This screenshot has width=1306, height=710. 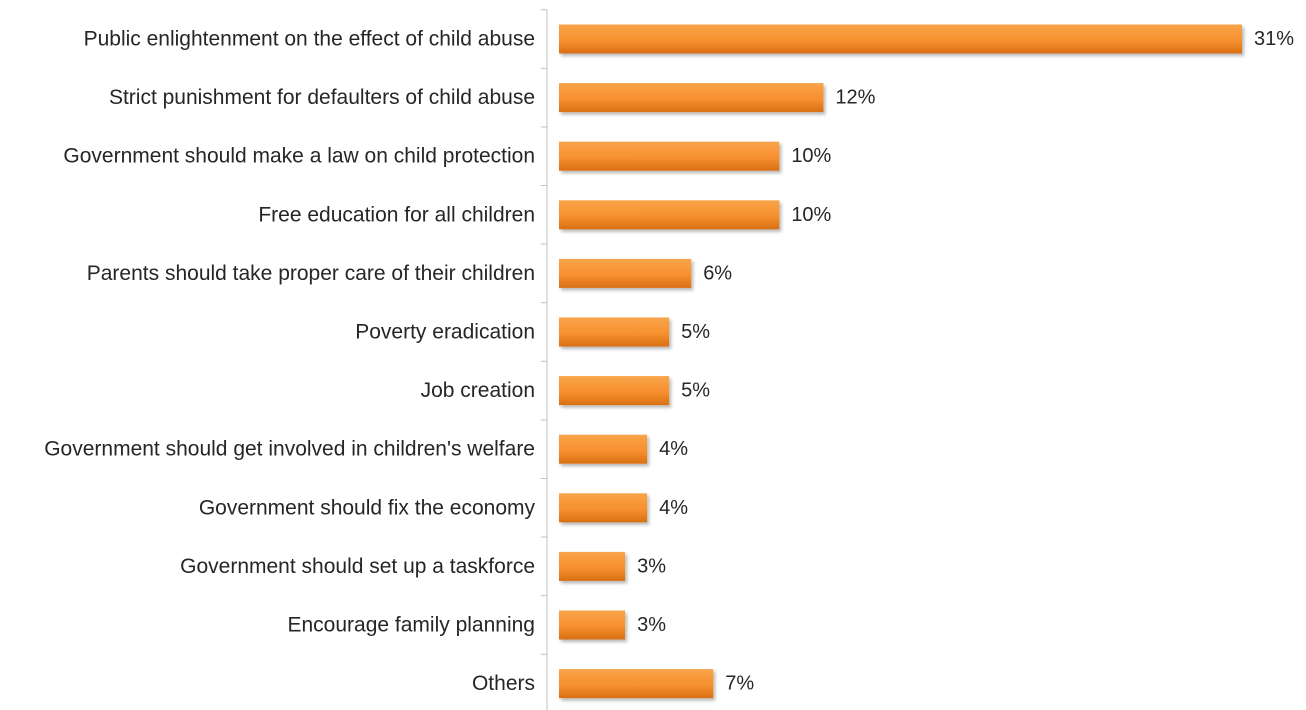 What do you see at coordinates (739, 684) in the screenshot?
I see `value-label: 7%` at bounding box center [739, 684].